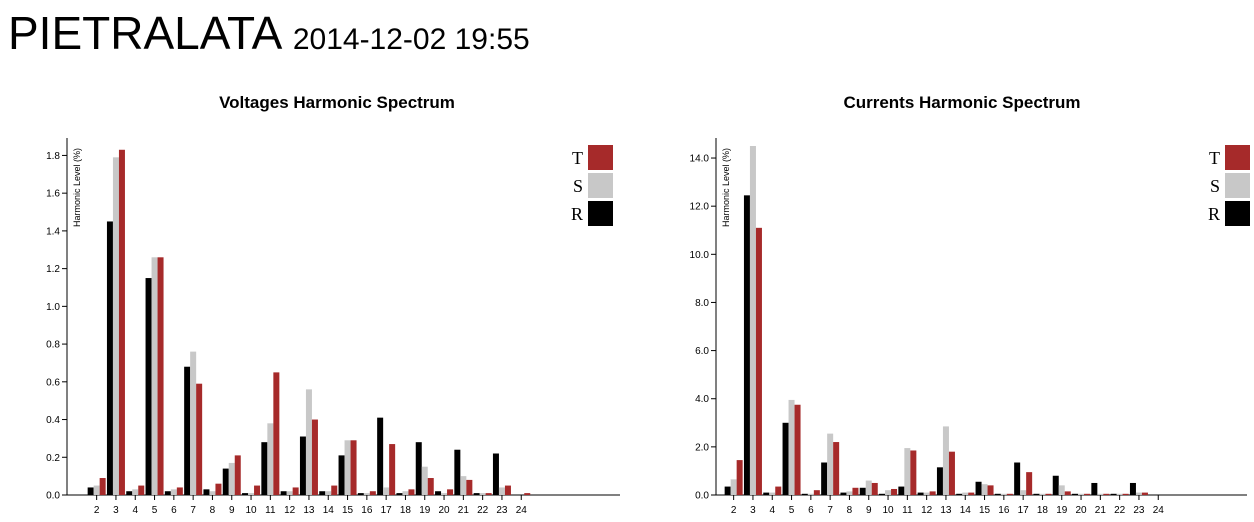  Describe the element at coordinates (1159, 510) in the screenshot. I see `x-tick-label: 24` at that location.